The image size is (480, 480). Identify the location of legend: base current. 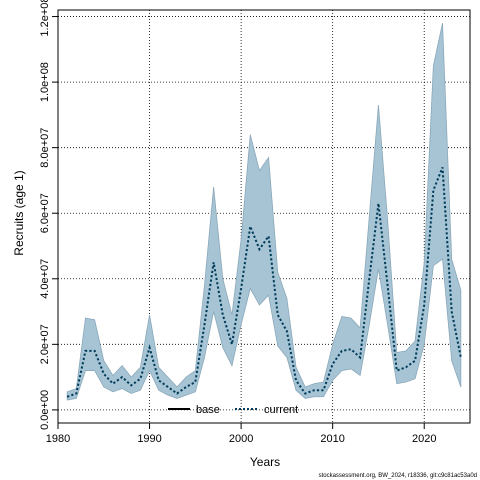
(233, 410).